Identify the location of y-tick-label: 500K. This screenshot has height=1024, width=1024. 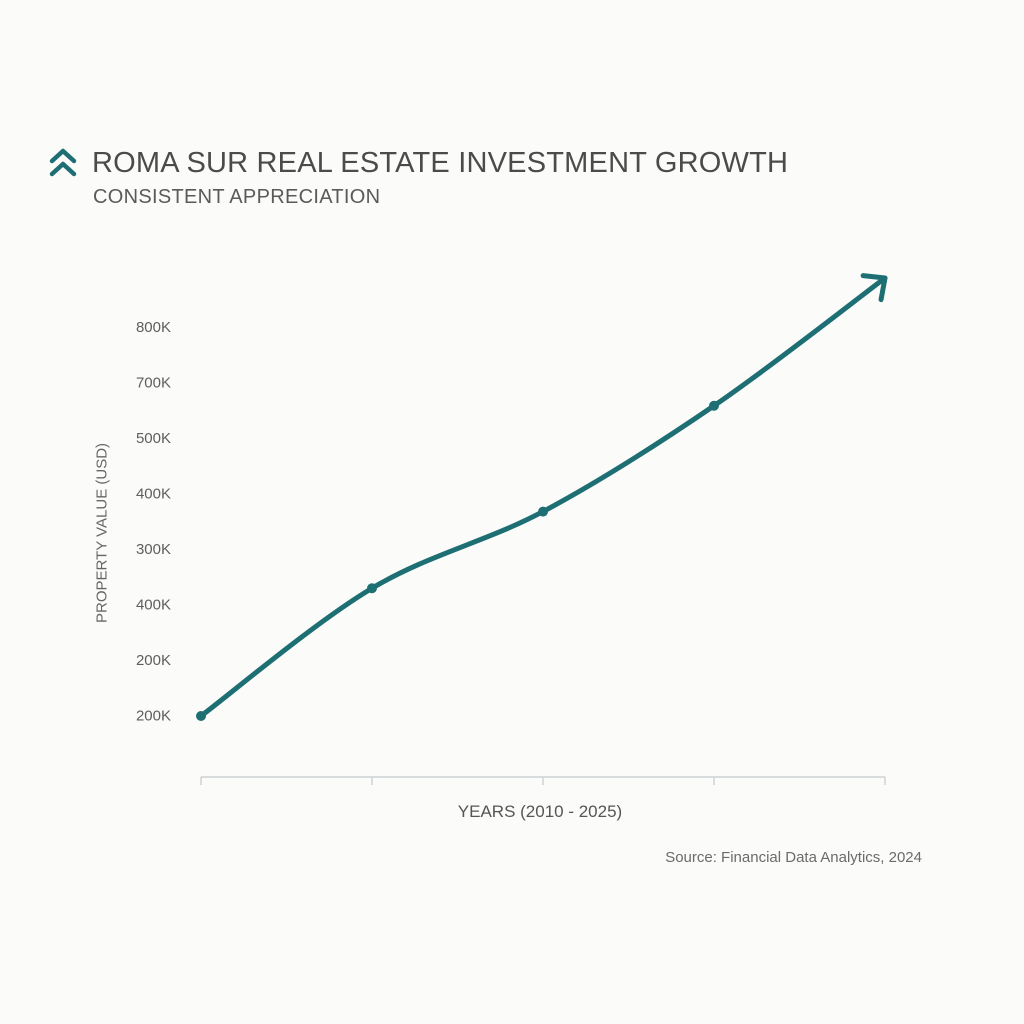
(153, 438).